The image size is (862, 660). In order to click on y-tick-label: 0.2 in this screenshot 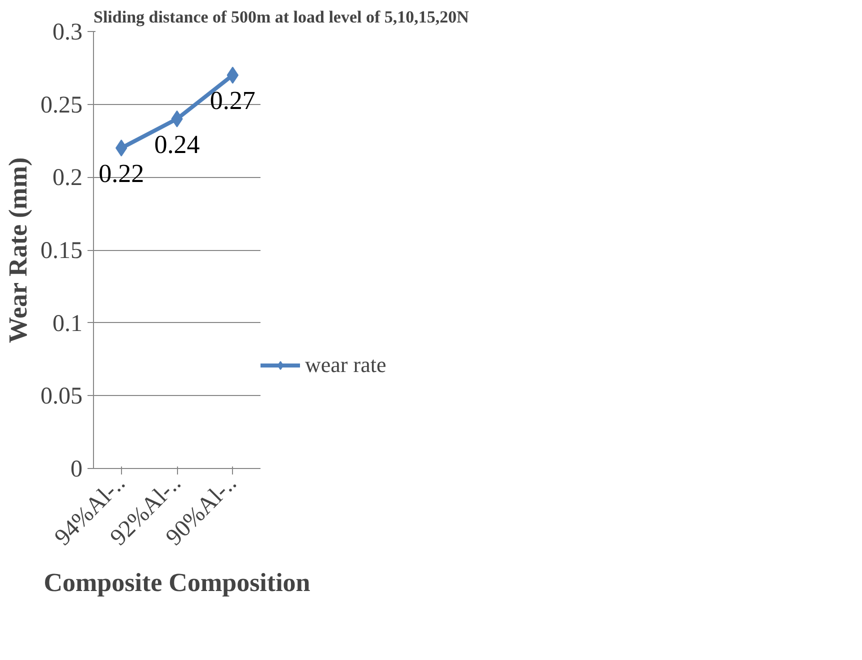, I will do `click(67, 178)`.